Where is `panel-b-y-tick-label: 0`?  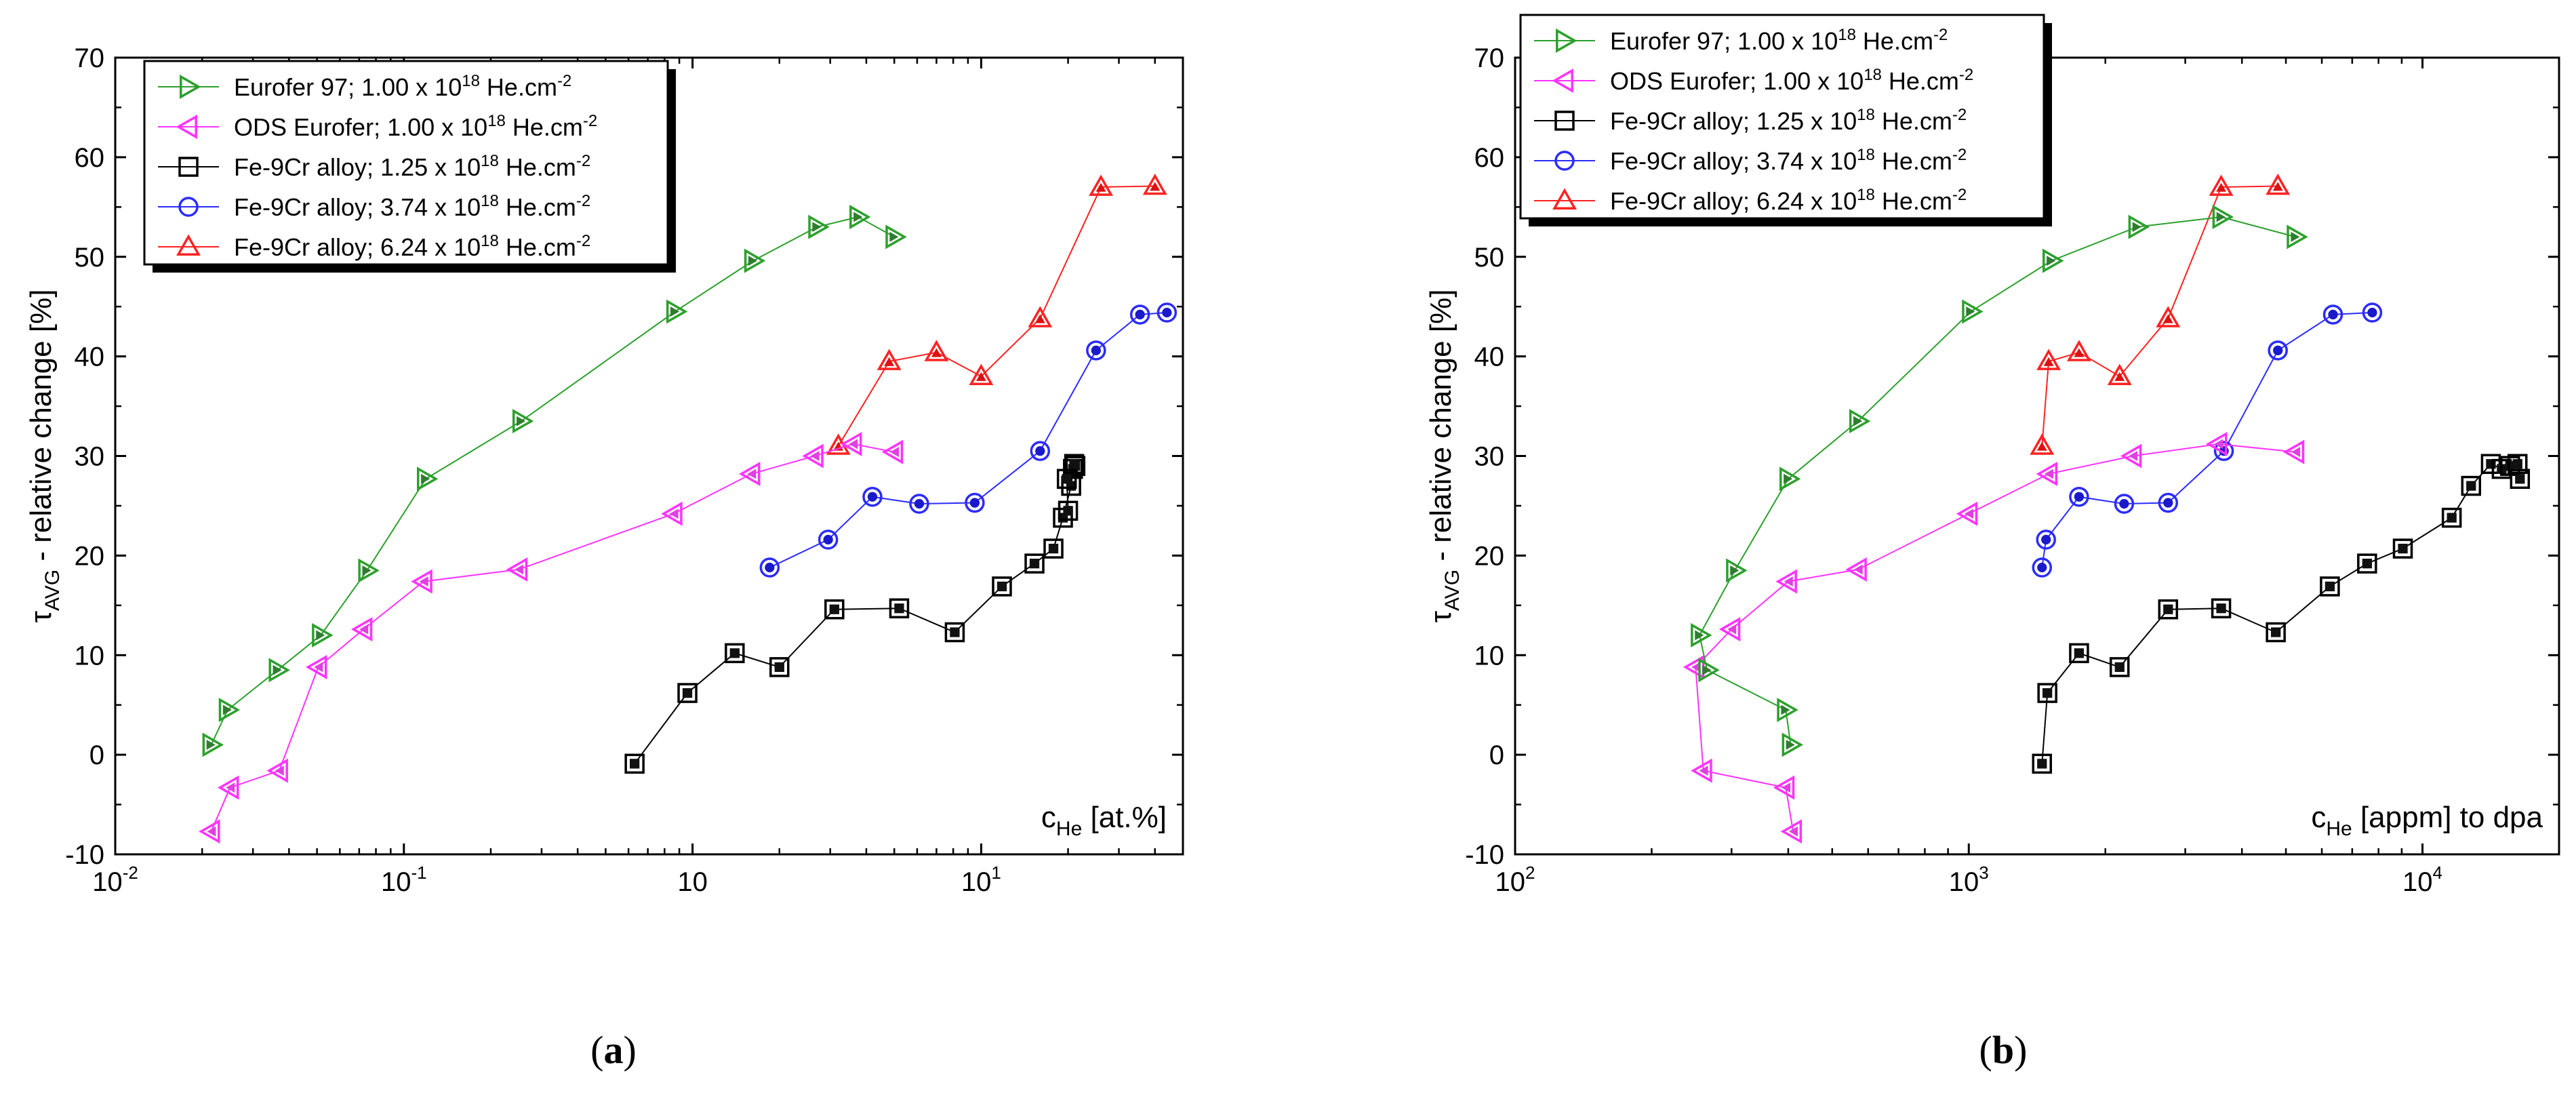 panel-b-y-tick-label: 0 is located at coordinates (1496, 755).